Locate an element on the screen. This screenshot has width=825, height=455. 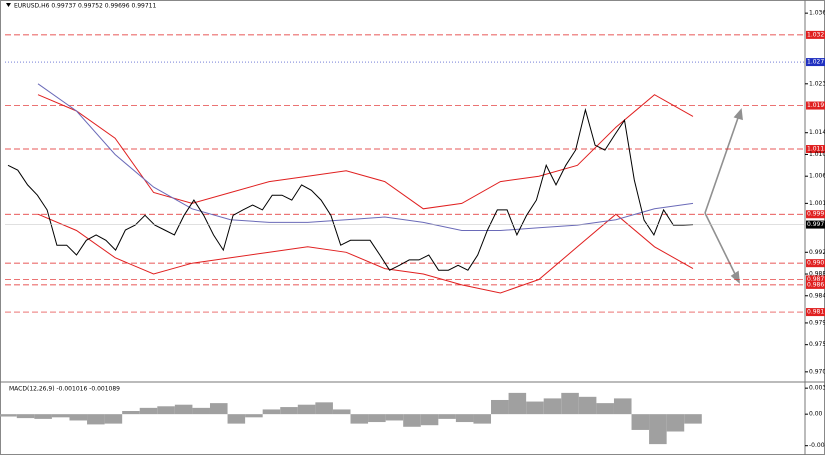
y-tick-label: 1.036 is located at coordinates (817, 13).